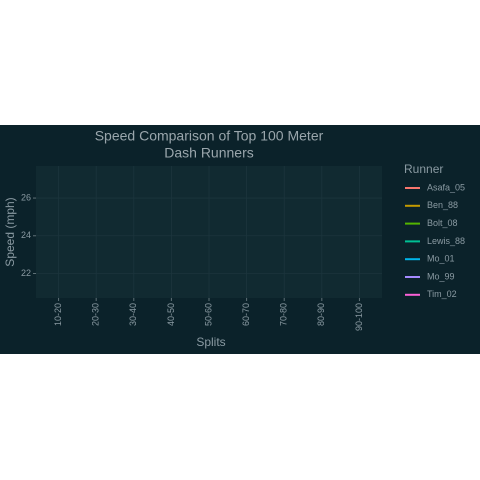 The image size is (480, 480). What do you see at coordinates (210, 342) in the screenshot?
I see `x-axis-title: Splits` at bounding box center [210, 342].